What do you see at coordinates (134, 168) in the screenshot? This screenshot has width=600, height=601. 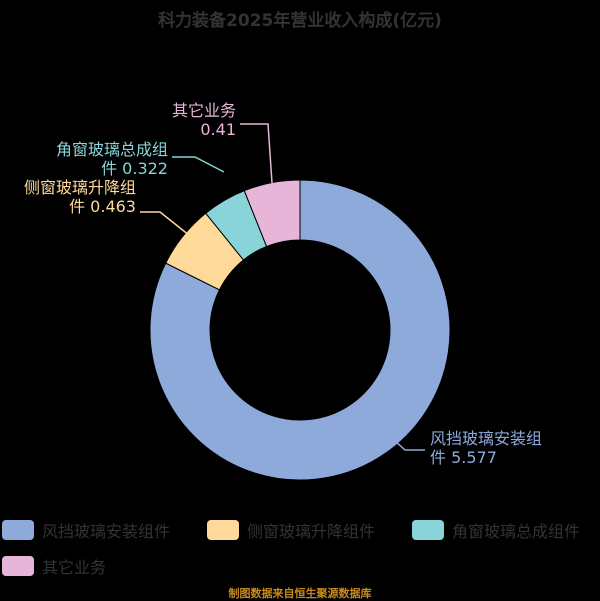 I see `data-label: 件 0.322` at bounding box center [134, 168].